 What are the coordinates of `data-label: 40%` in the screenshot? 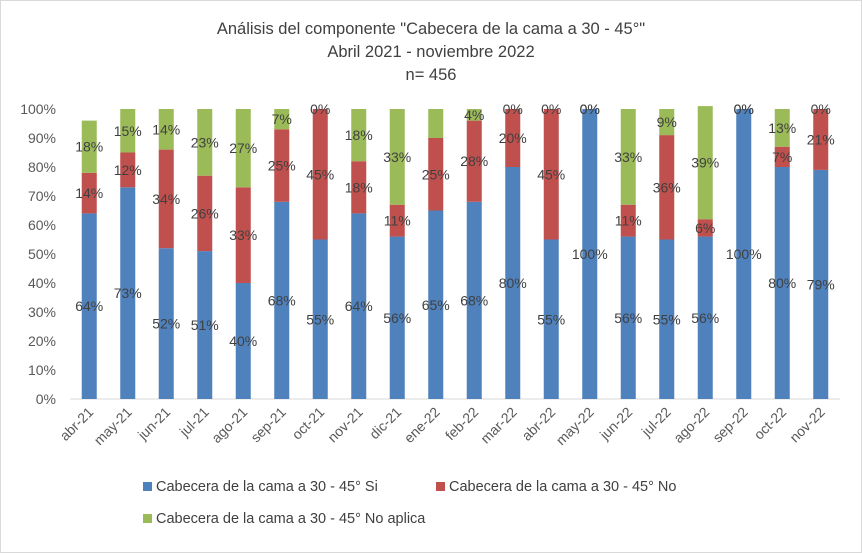 It's located at (243, 341).